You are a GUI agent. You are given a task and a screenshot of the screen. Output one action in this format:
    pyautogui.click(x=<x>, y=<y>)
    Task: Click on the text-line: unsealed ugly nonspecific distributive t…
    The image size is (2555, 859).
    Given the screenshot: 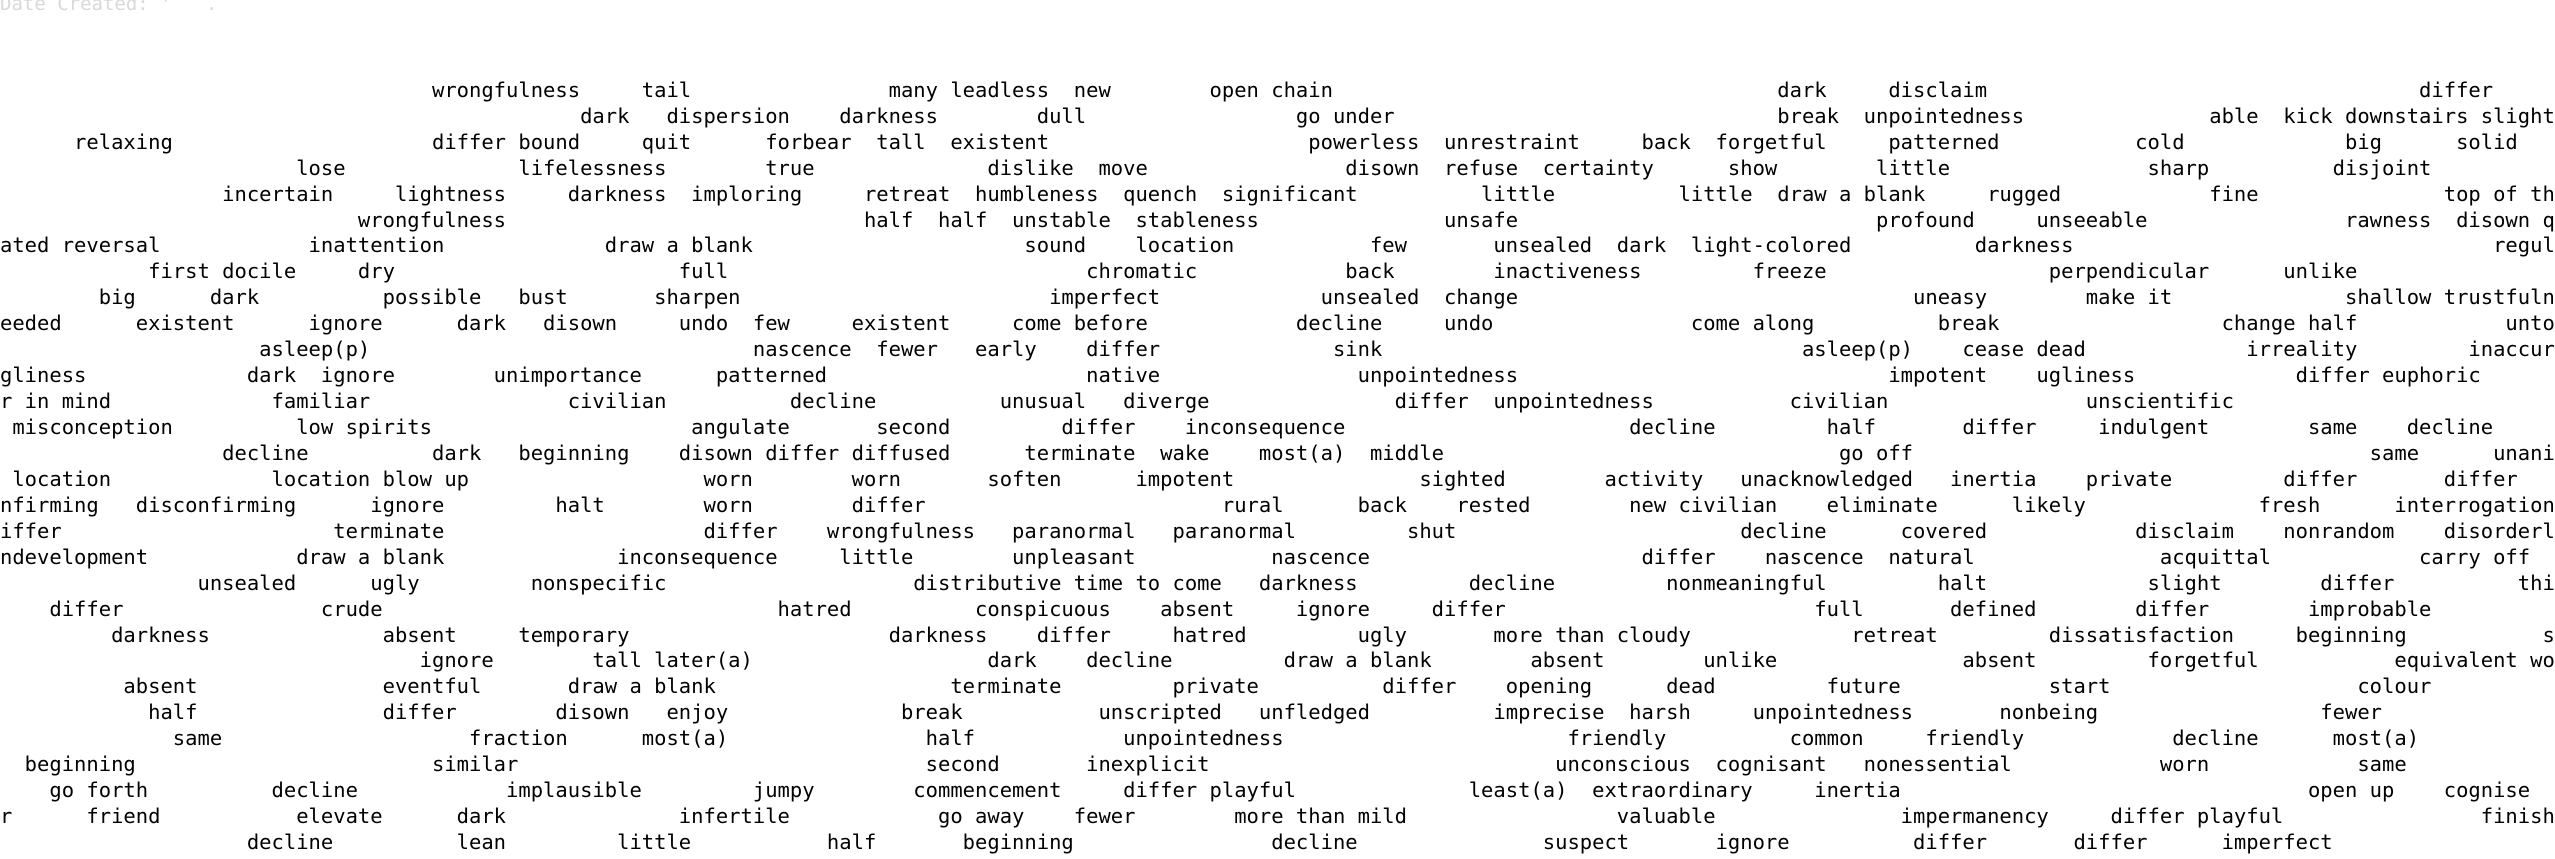 What is the action you would take?
    pyautogui.click(x=1376, y=582)
    